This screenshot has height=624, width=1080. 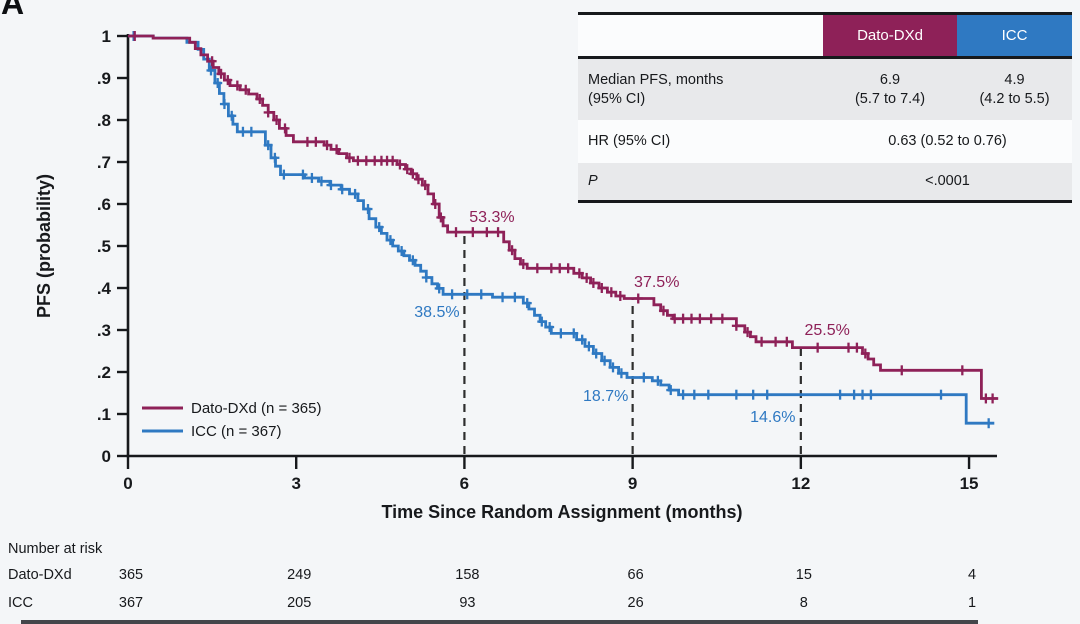 I want to click on risk-count: 205, so click(x=299, y=603).